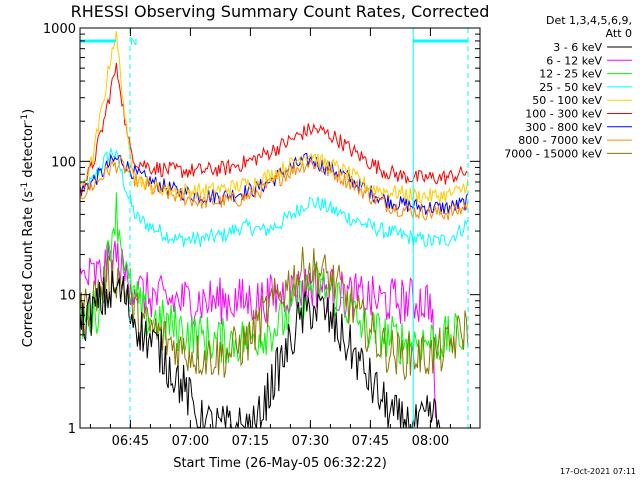 This screenshot has width=640, height=480. What do you see at coordinates (280, 463) in the screenshot?
I see `x-axis-label: Start Time (26-May-05 06:32:22)` at bounding box center [280, 463].